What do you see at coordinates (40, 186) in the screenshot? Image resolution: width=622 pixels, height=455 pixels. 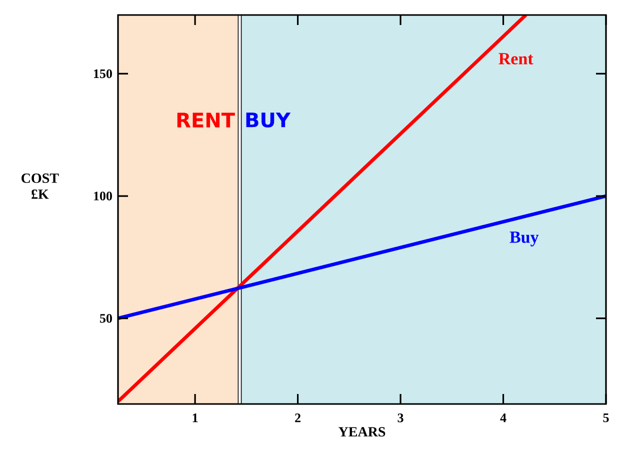 I see `y-axis-title: COST £K` at bounding box center [40, 186].